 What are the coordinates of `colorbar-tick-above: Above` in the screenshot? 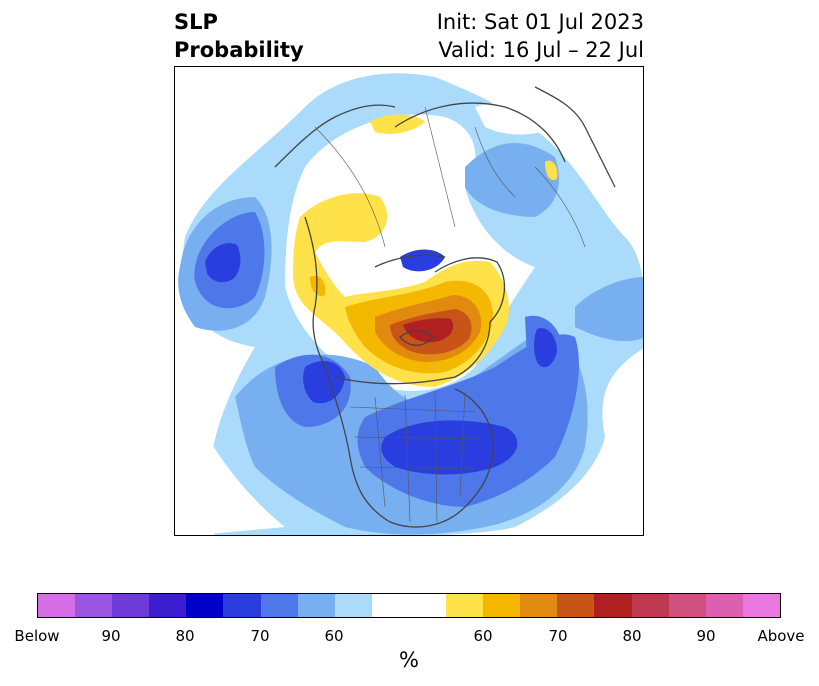 It's located at (781, 636).